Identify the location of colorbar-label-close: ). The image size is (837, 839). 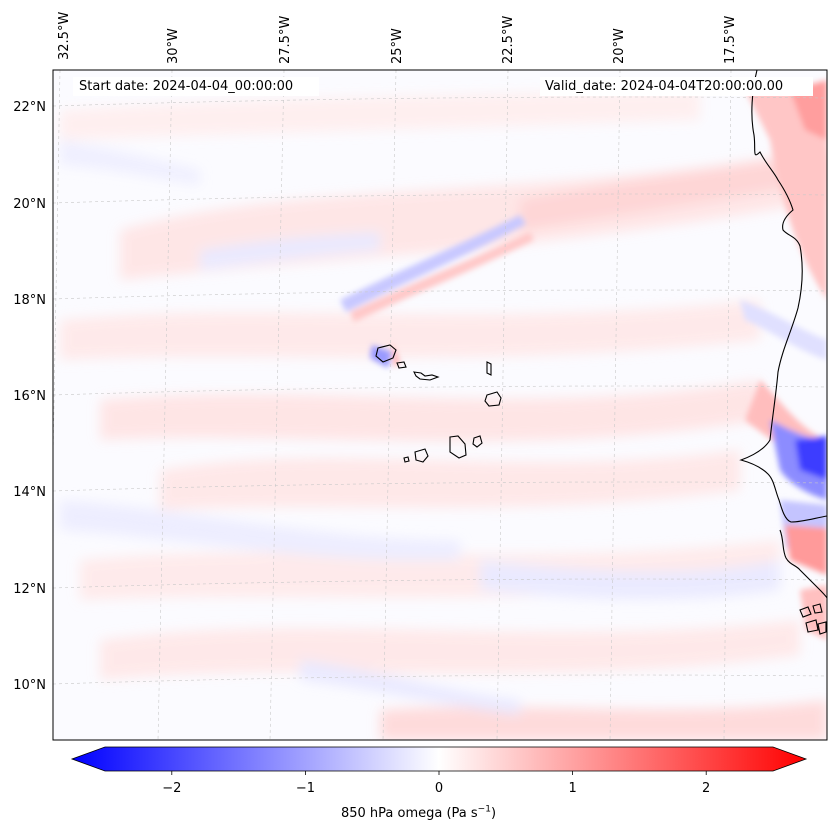
(493, 813).